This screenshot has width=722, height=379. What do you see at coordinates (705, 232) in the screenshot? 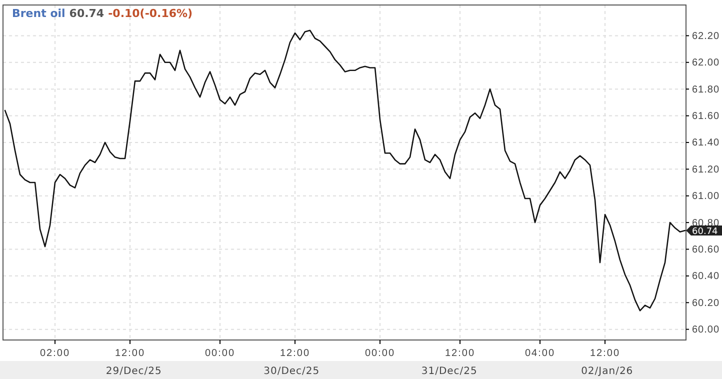
I see `text: 60.74` at bounding box center [705, 232].